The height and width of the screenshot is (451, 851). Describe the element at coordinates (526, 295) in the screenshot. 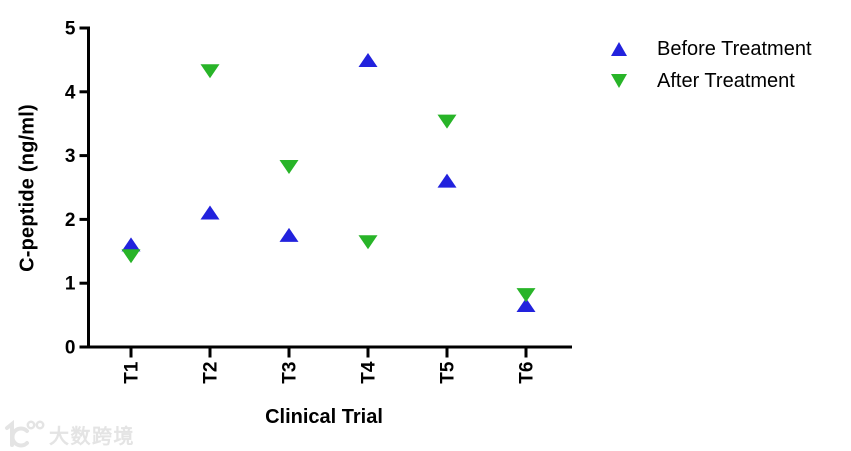

I see `data-point-1-T6` at that location.